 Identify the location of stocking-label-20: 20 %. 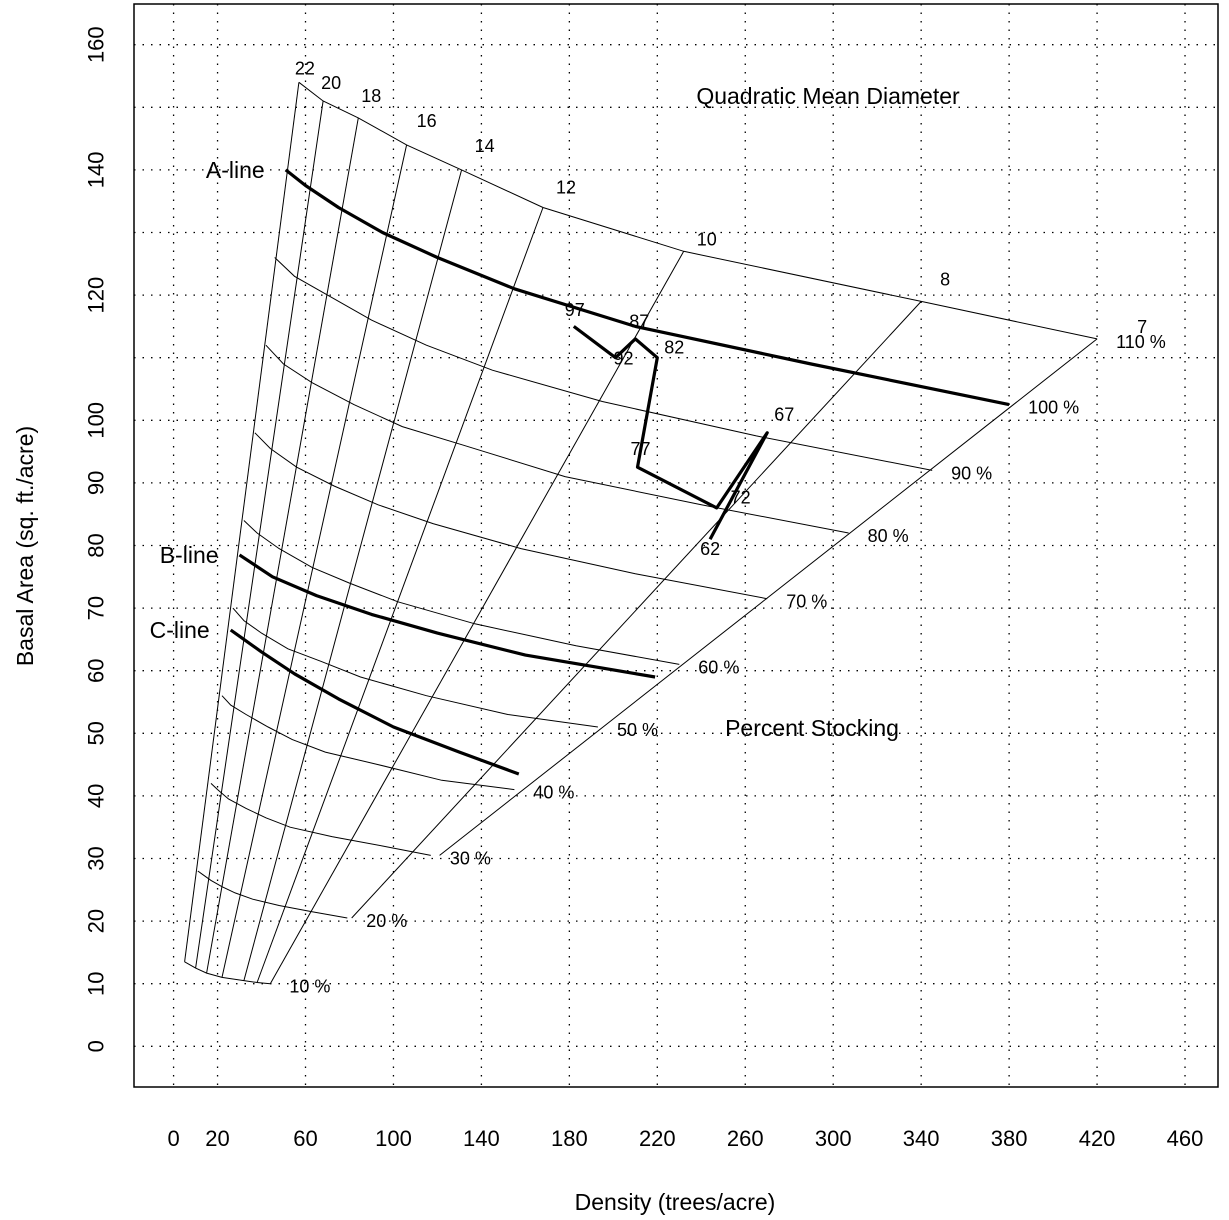
(386, 921).